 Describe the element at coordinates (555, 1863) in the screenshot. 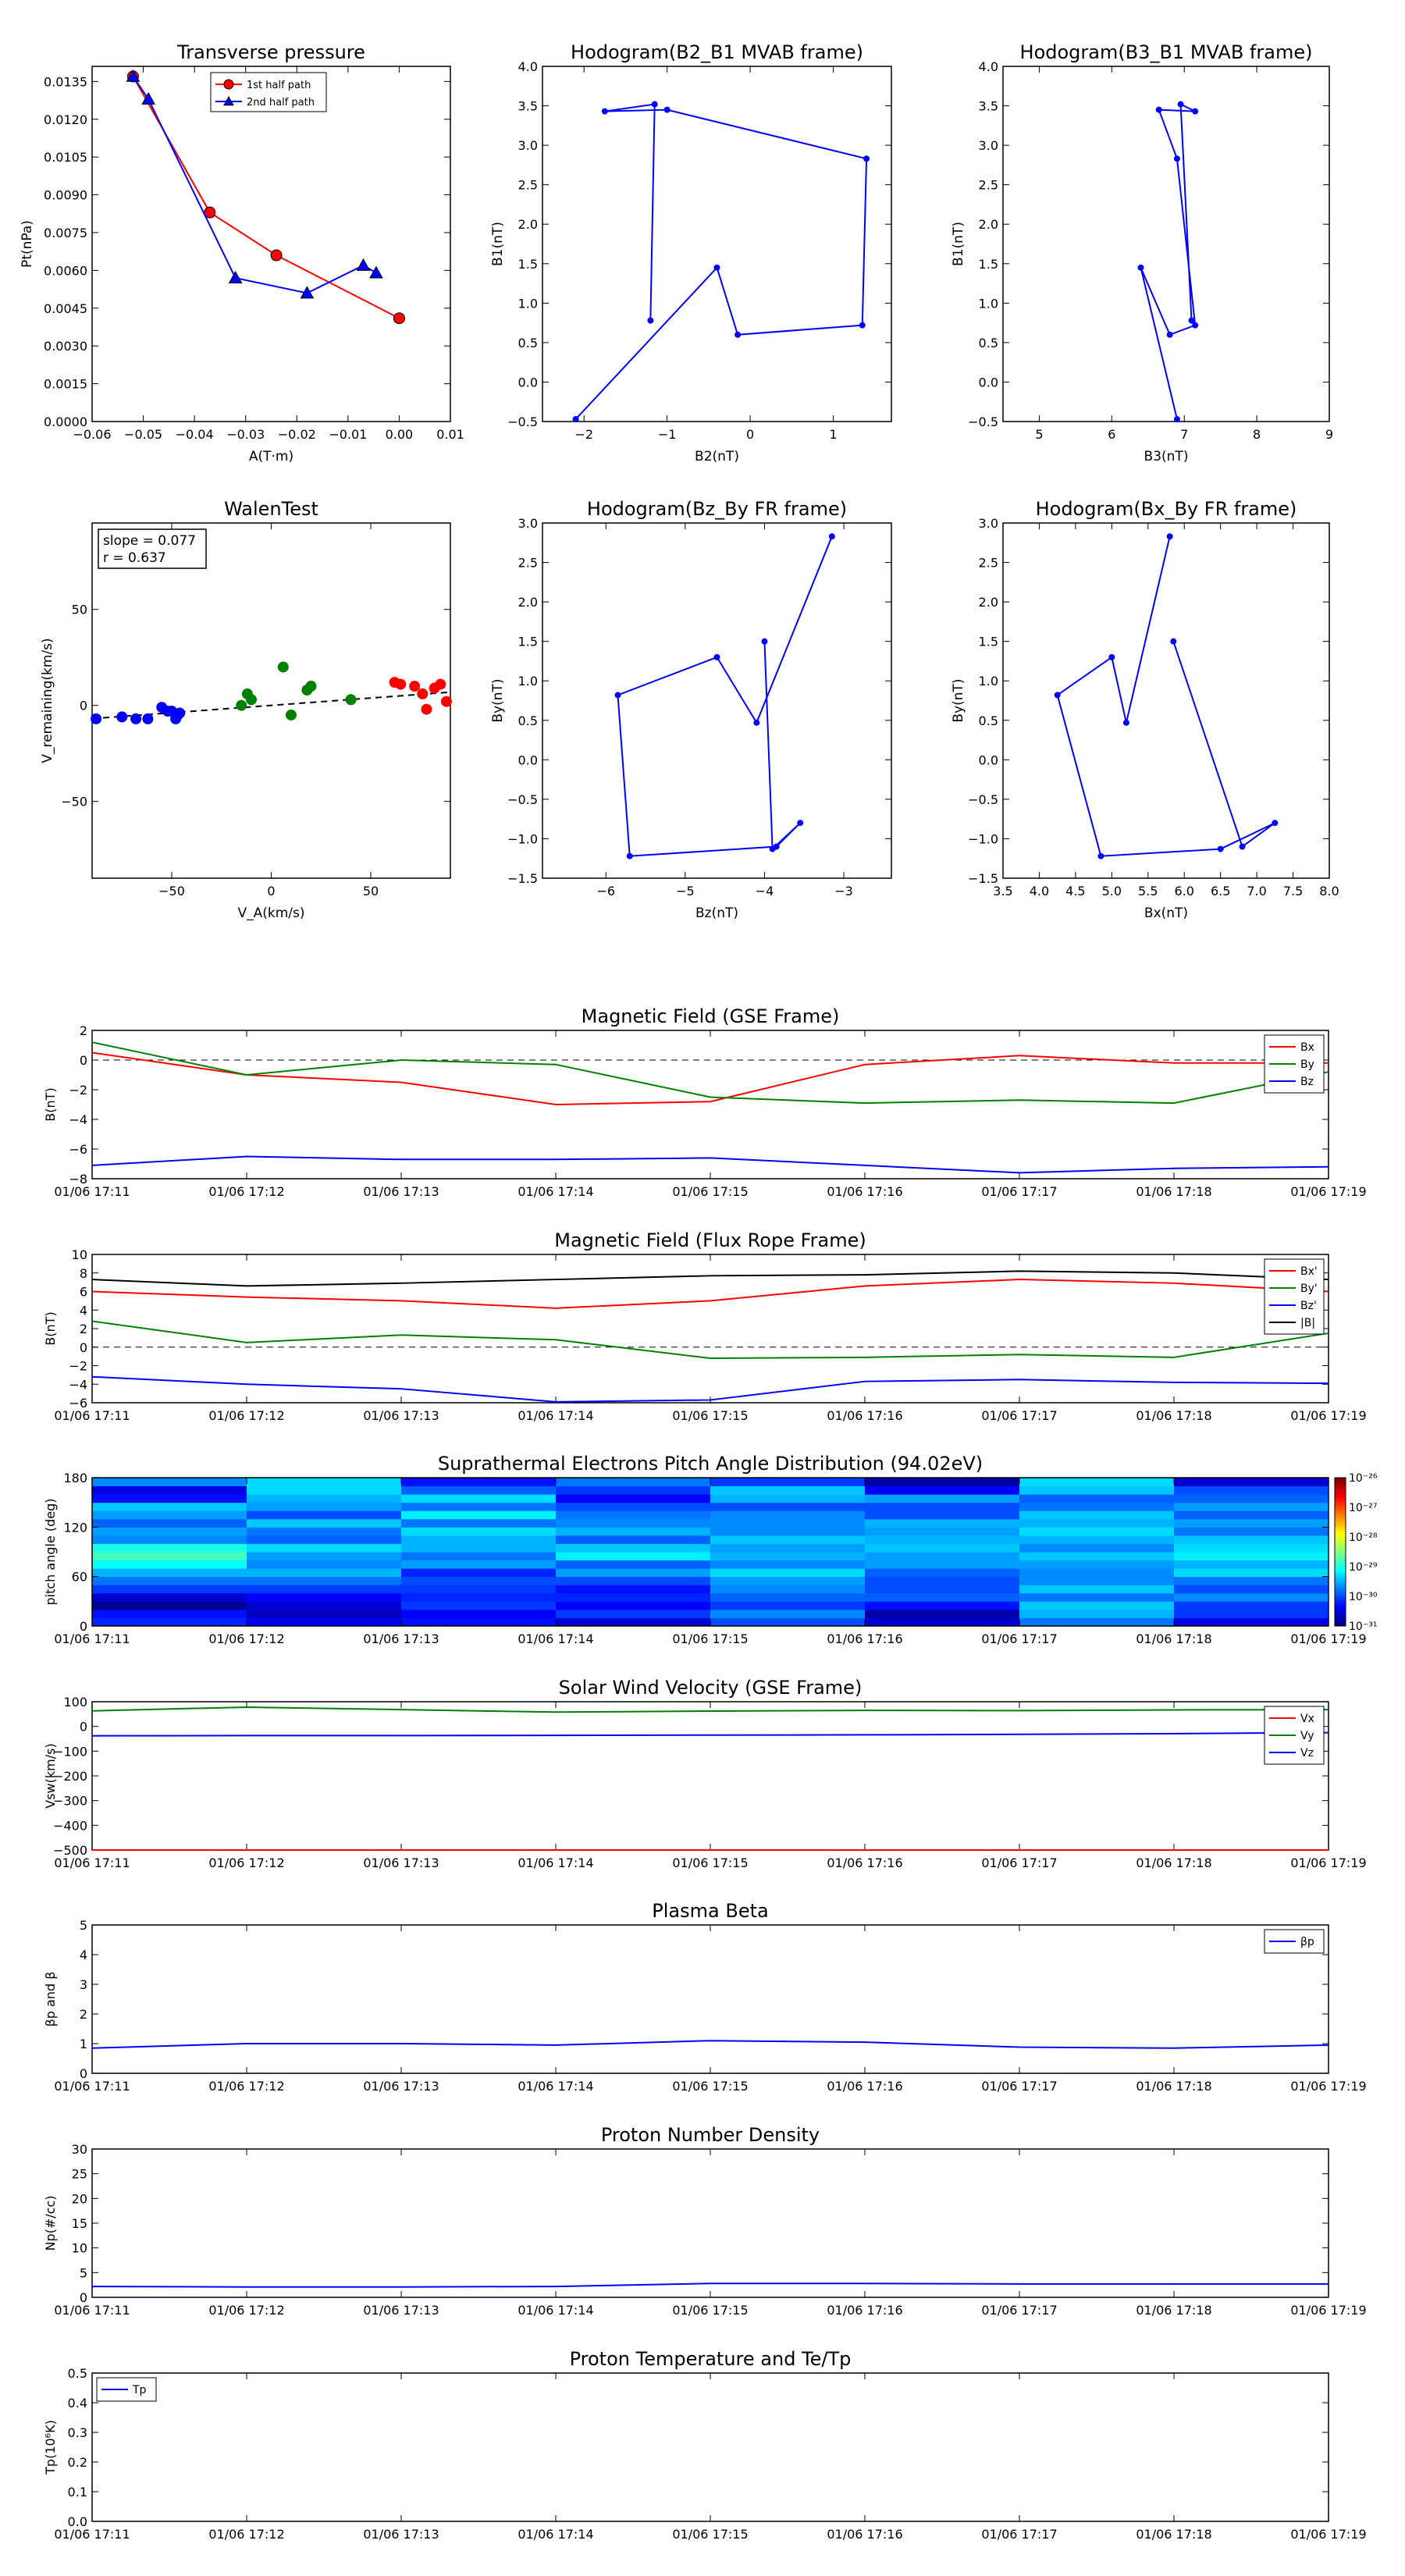

I see `x-tick-label: 01/06 17:14` at that location.